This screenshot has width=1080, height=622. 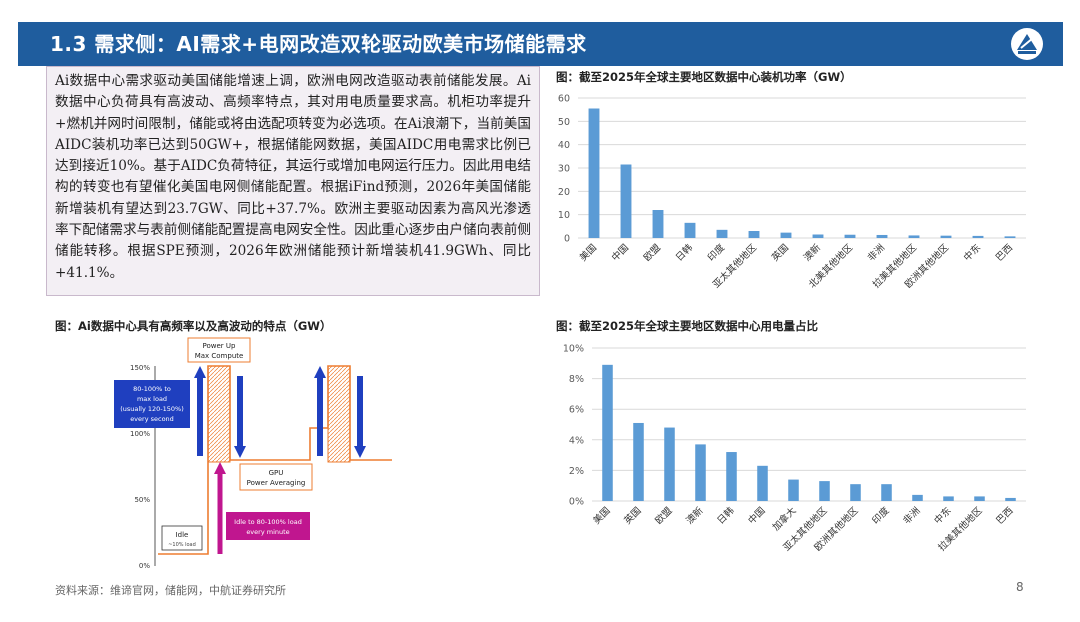 I want to click on share-chart-x-label: 美国, so click(x=602, y=516).